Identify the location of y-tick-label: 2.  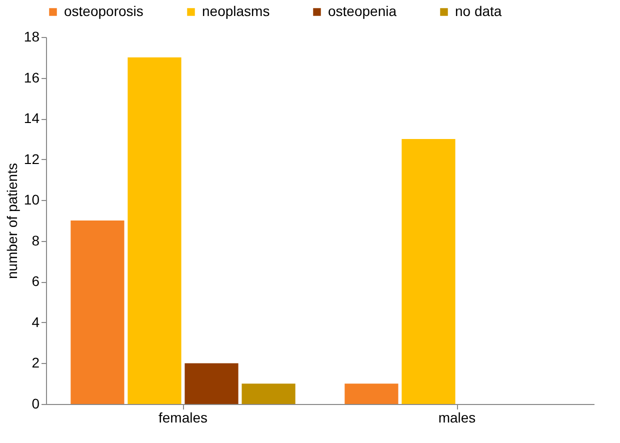
(36, 362).